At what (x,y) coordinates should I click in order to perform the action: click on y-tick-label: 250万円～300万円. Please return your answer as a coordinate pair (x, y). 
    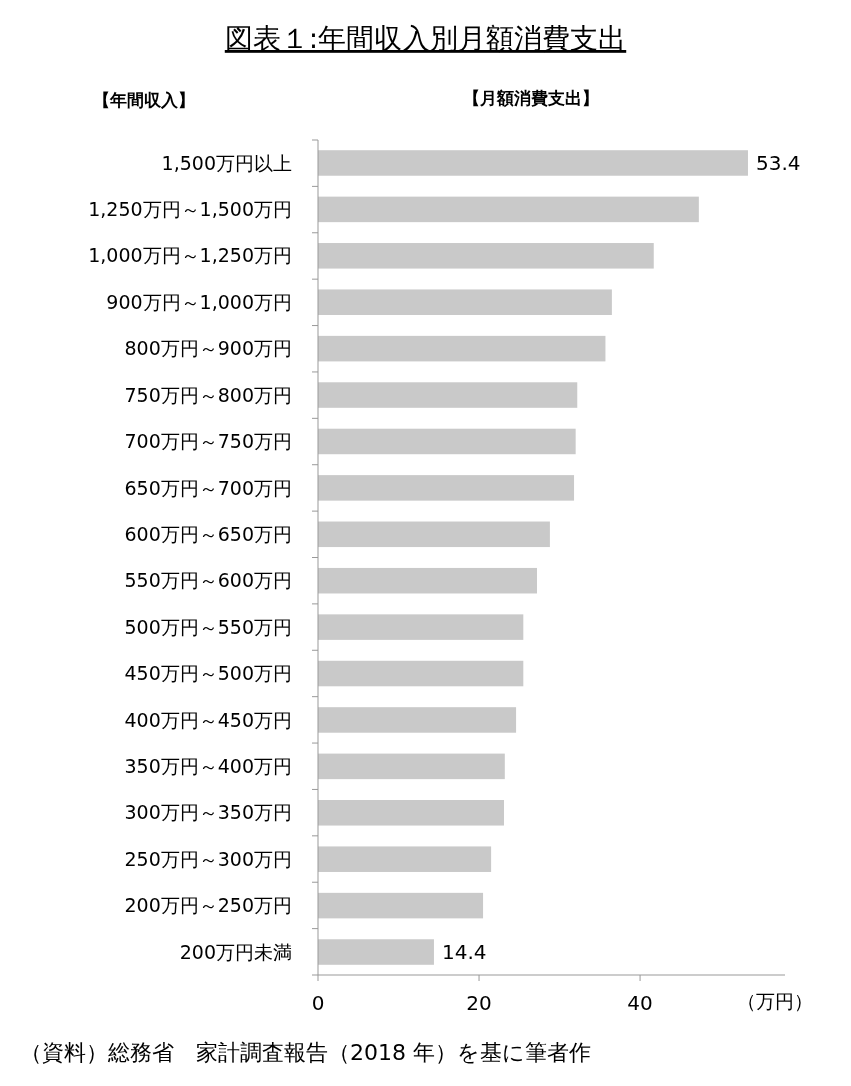
    Looking at the image, I should click on (208, 858).